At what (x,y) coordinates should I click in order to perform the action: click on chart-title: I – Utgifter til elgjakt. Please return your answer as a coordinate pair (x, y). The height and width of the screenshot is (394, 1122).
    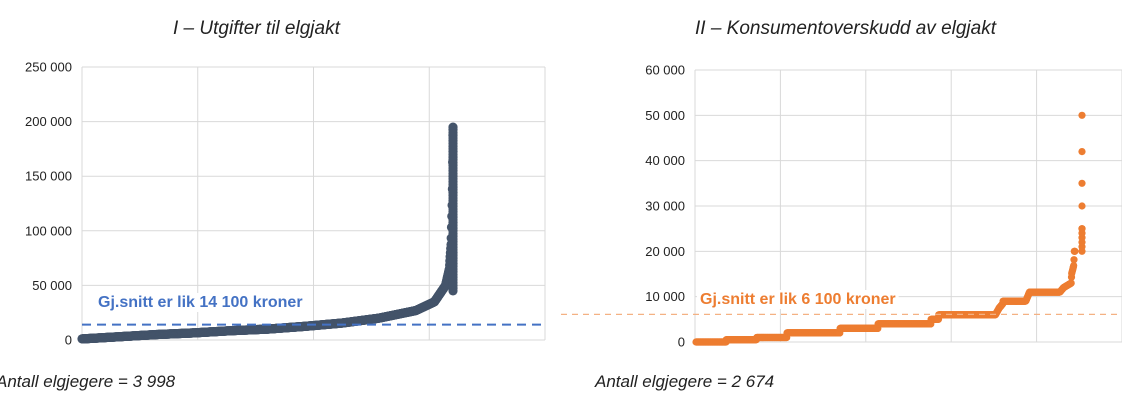
    Looking at the image, I should click on (256, 28).